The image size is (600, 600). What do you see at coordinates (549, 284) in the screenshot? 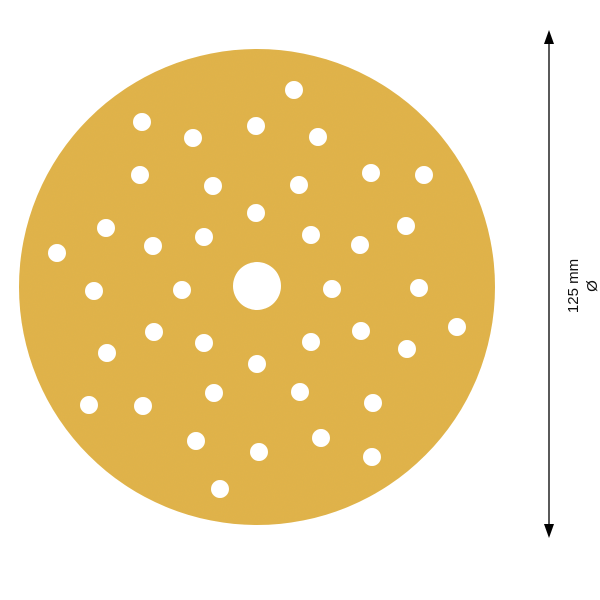
I see `dimension-arrow` at bounding box center [549, 284].